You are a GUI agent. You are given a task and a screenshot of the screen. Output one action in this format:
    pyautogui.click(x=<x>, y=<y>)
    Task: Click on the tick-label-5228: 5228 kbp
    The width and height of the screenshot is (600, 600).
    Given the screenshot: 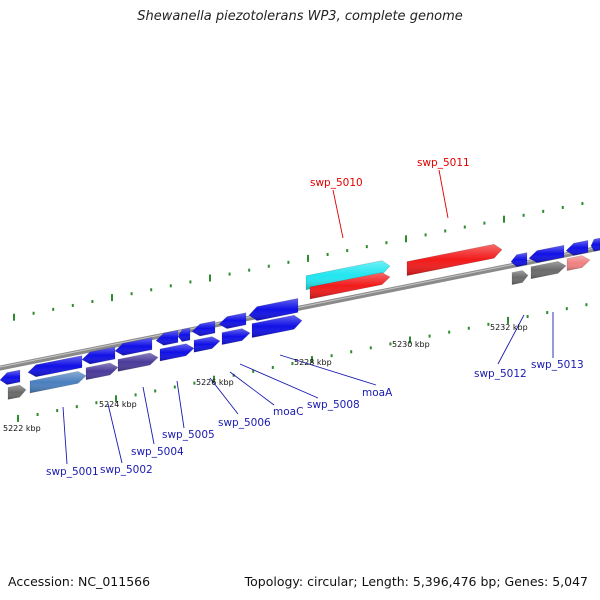 What is the action you would take?
    pyautogui.click(x=313, y=362)
    